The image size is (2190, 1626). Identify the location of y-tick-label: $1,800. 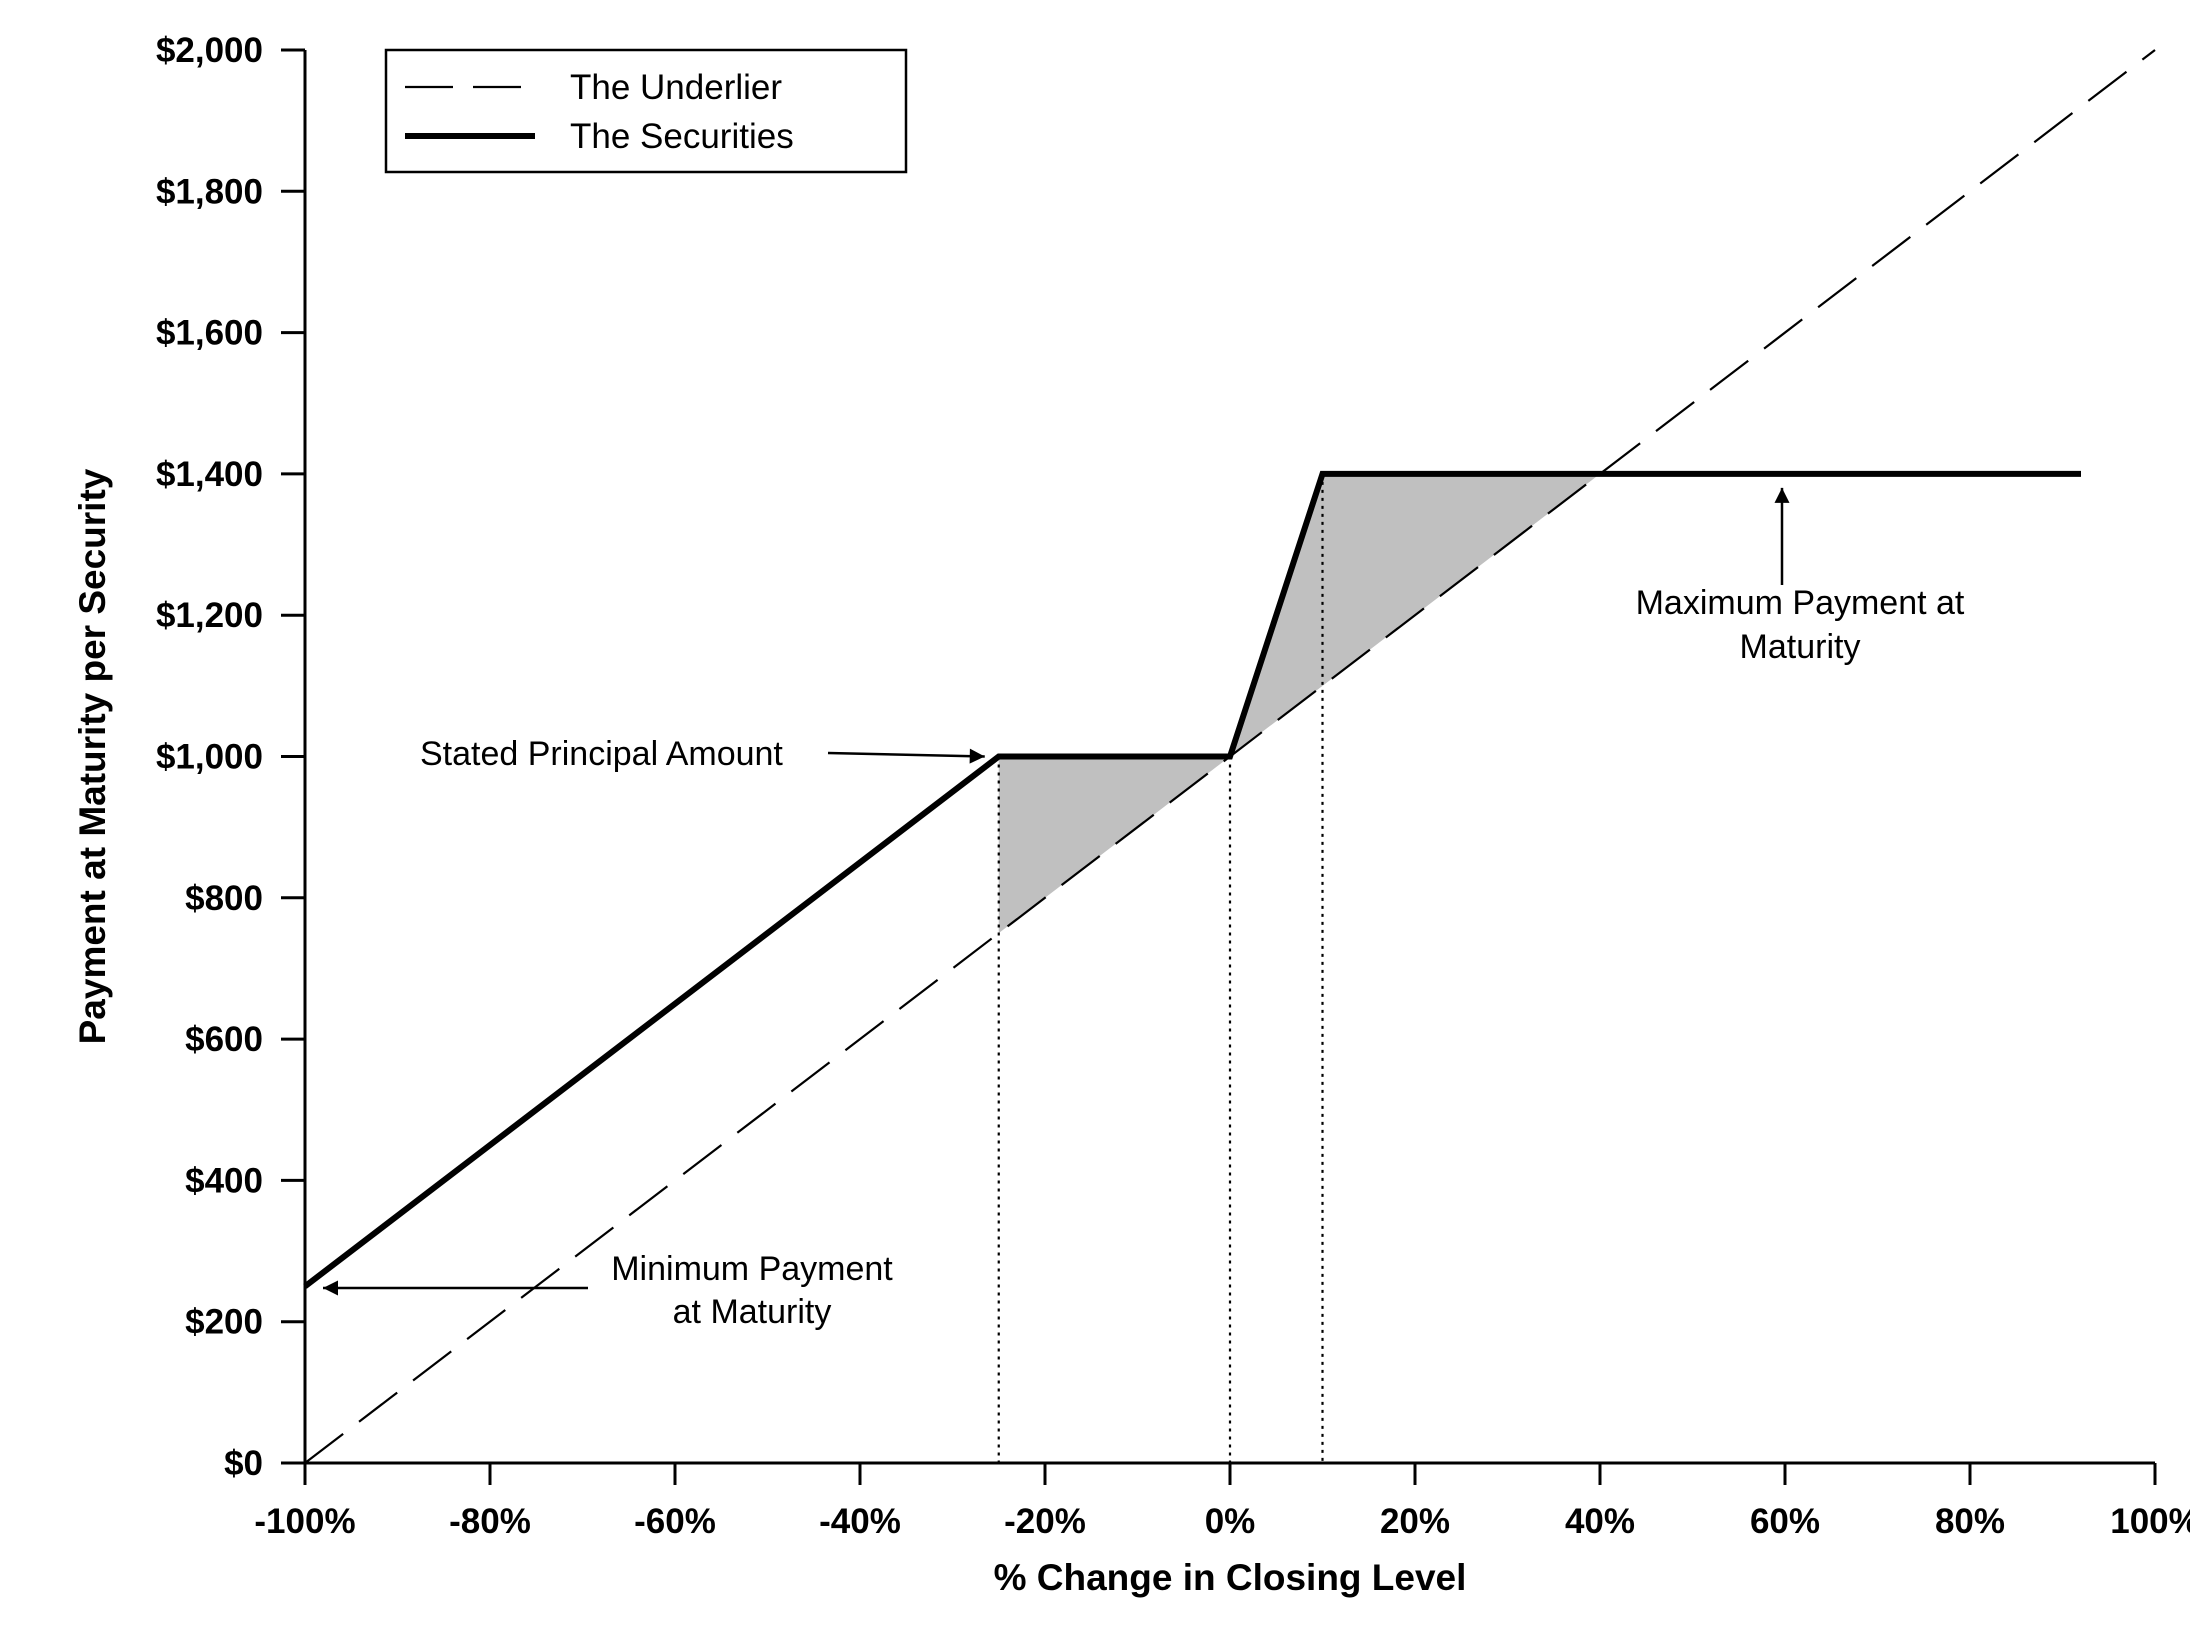
(209, 191).